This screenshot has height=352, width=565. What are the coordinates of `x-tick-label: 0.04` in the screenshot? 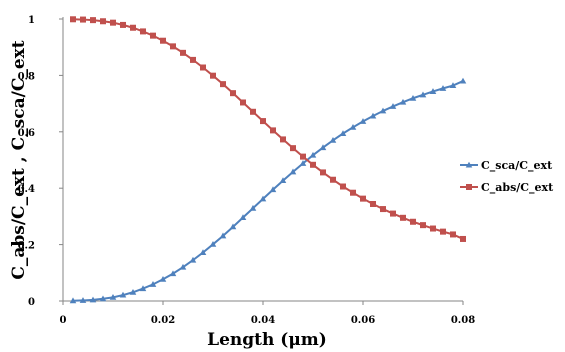 It's located at (263, 320).